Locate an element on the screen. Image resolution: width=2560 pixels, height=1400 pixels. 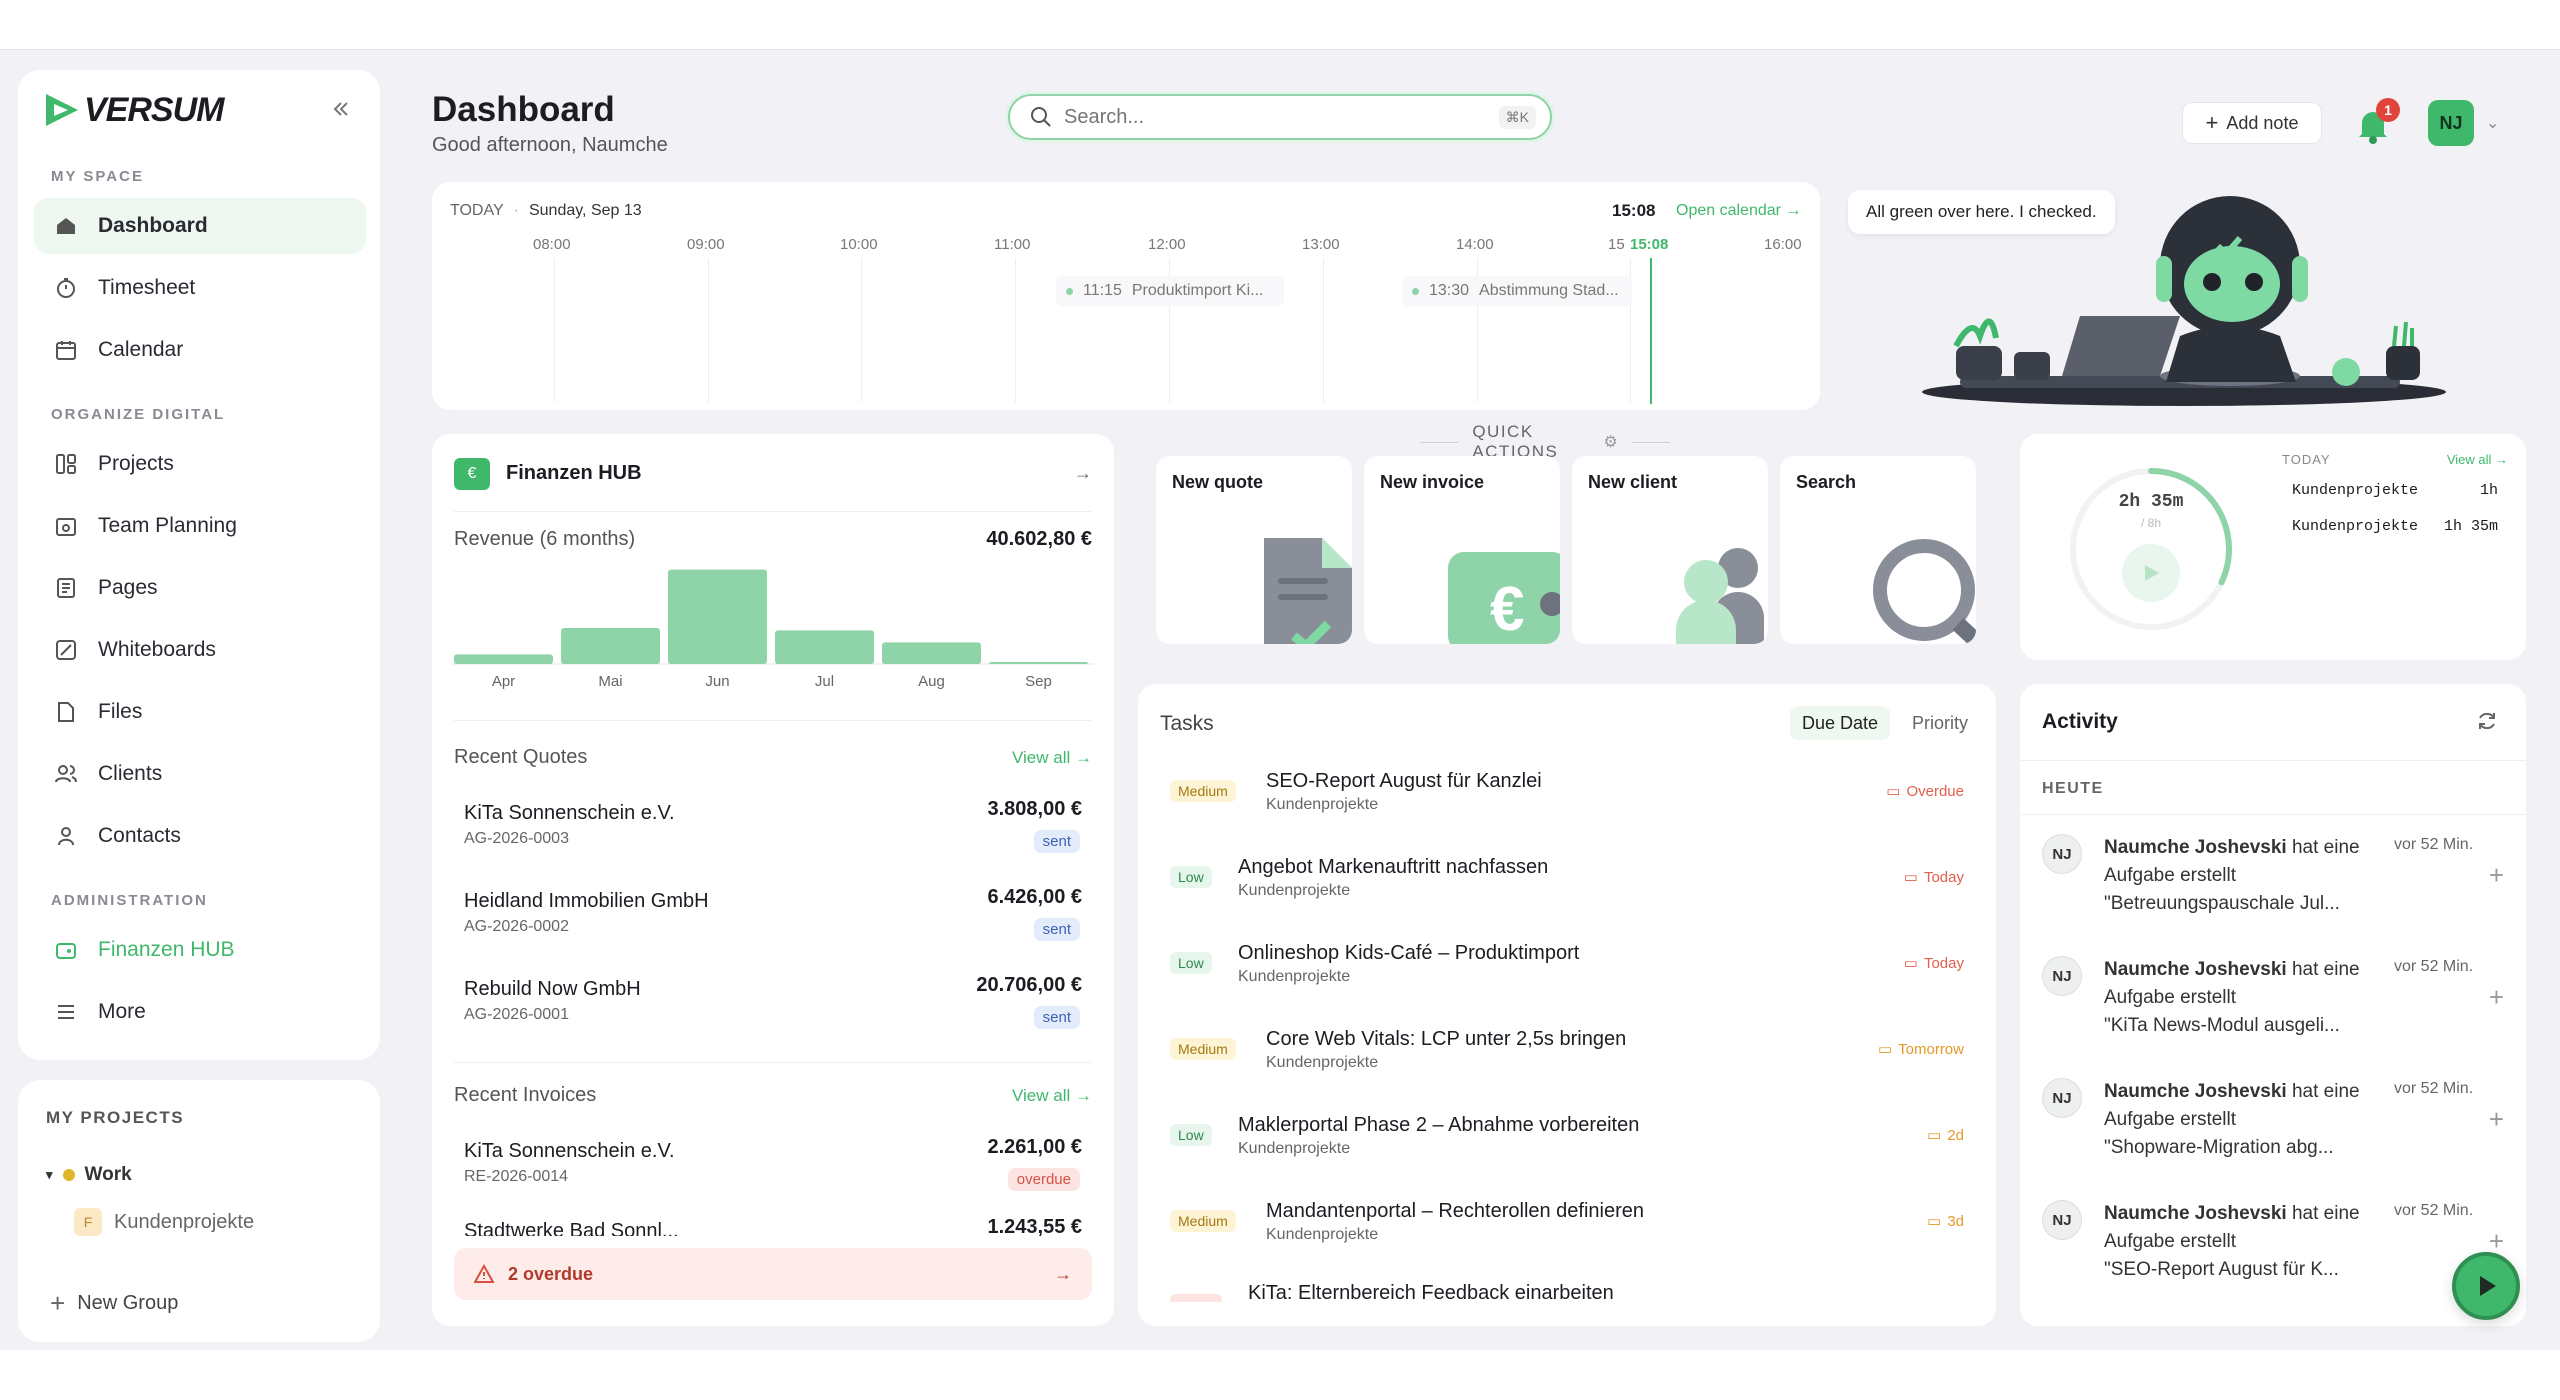
priority-badge: Medium is located at coordinates (1203, 1049).